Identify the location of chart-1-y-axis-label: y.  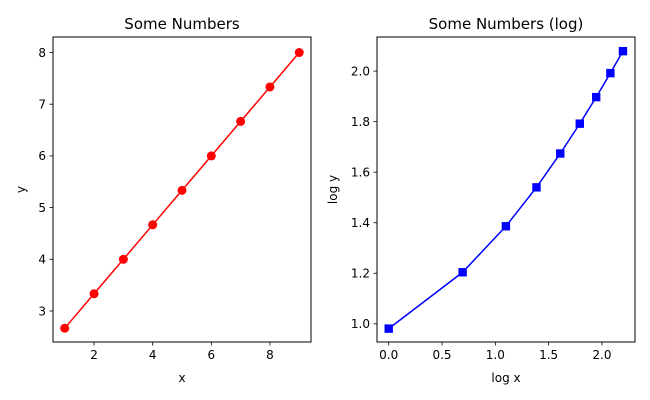
(21, 189).